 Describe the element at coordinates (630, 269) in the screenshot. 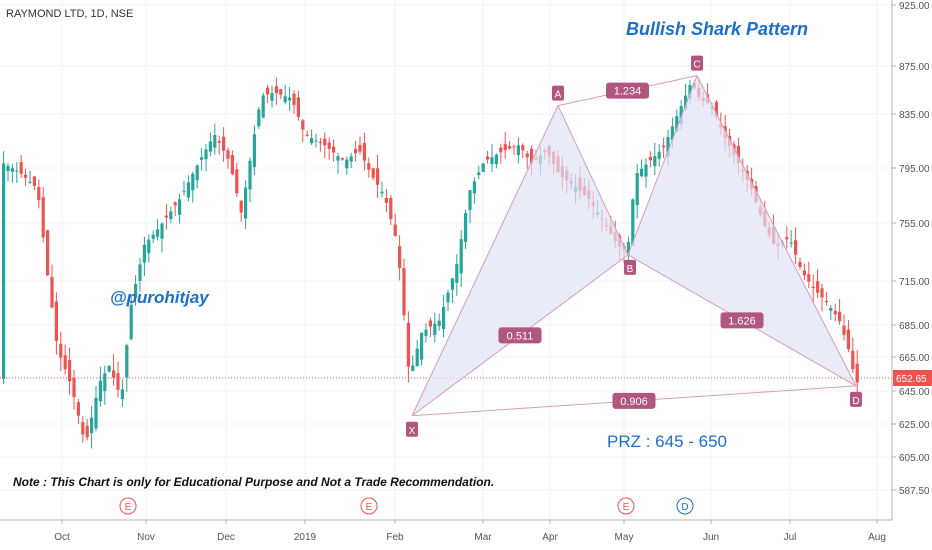

I see `point-label-b: B` at that location.